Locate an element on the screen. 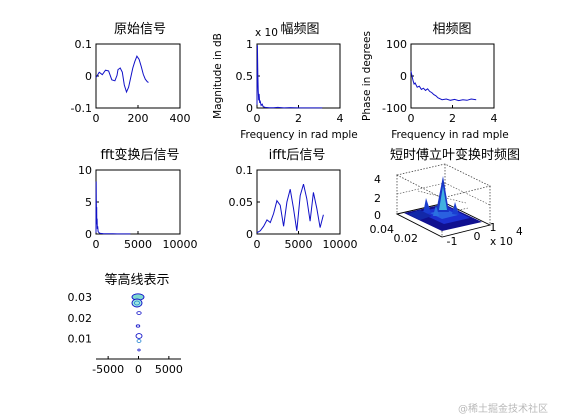  ztick: 0 is located at coordinates (377, 215).